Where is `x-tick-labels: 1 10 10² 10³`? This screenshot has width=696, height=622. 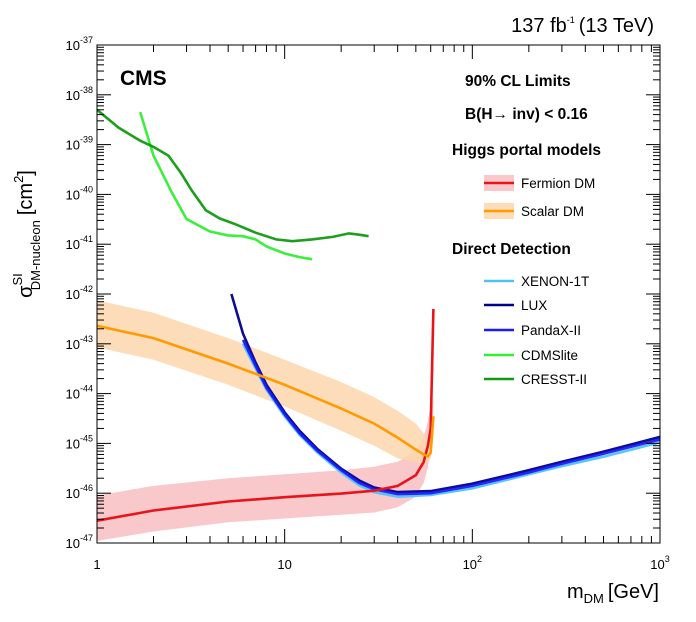 x-tick-labels: 1 10 10² 10³ is located at coordinates (381, 563).